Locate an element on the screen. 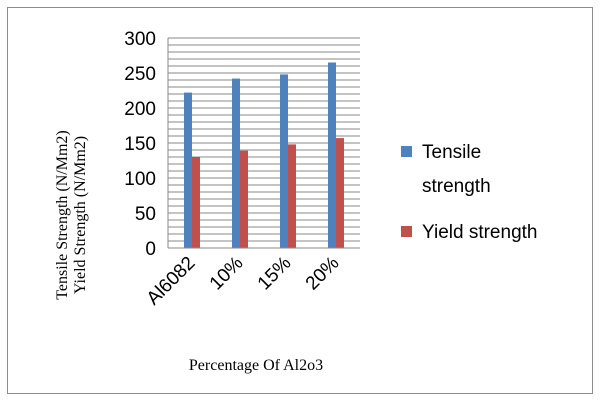 The height and width of the screenshot is (401, 600). x-tick-label: Al6082 is located at coordinates (171, 281).